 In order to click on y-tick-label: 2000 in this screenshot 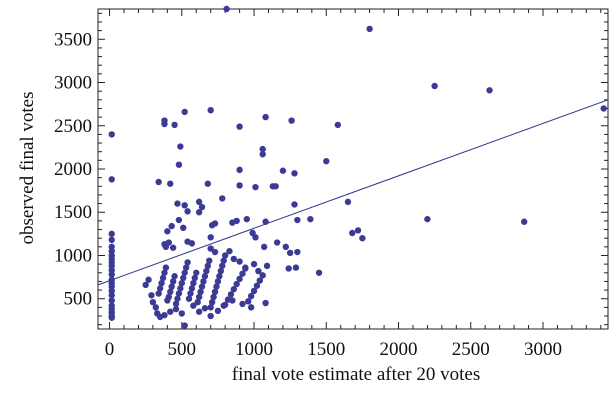, I will do `click(73, 169)`.